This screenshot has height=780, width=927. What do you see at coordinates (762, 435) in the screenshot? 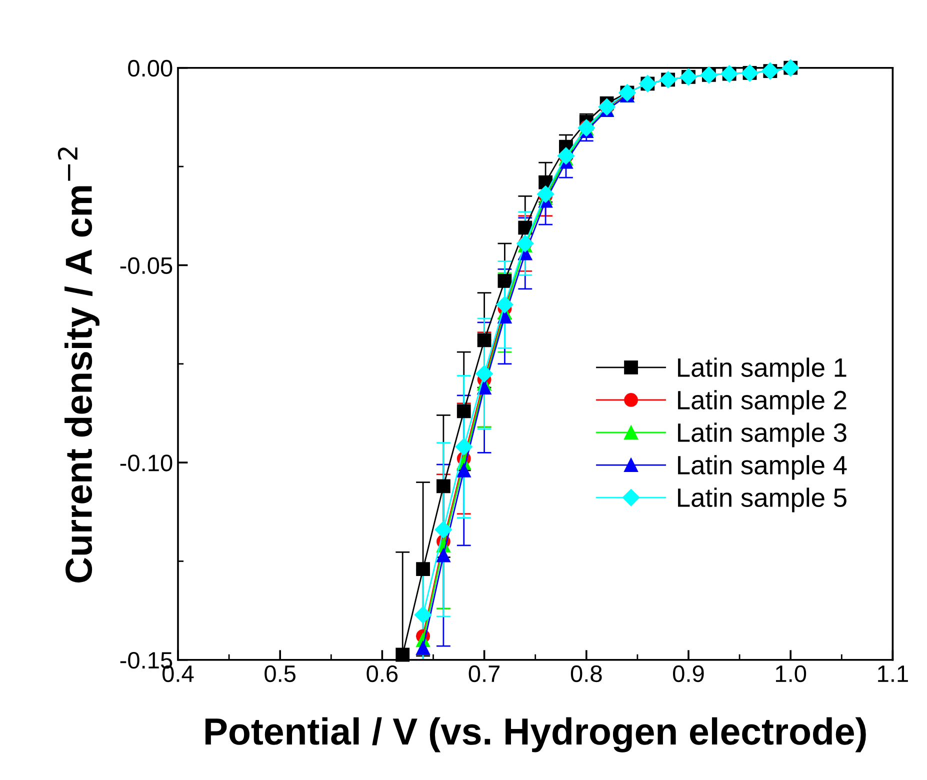
I see `legend-label: Latin sample 3` at bounding box center [762, 435].